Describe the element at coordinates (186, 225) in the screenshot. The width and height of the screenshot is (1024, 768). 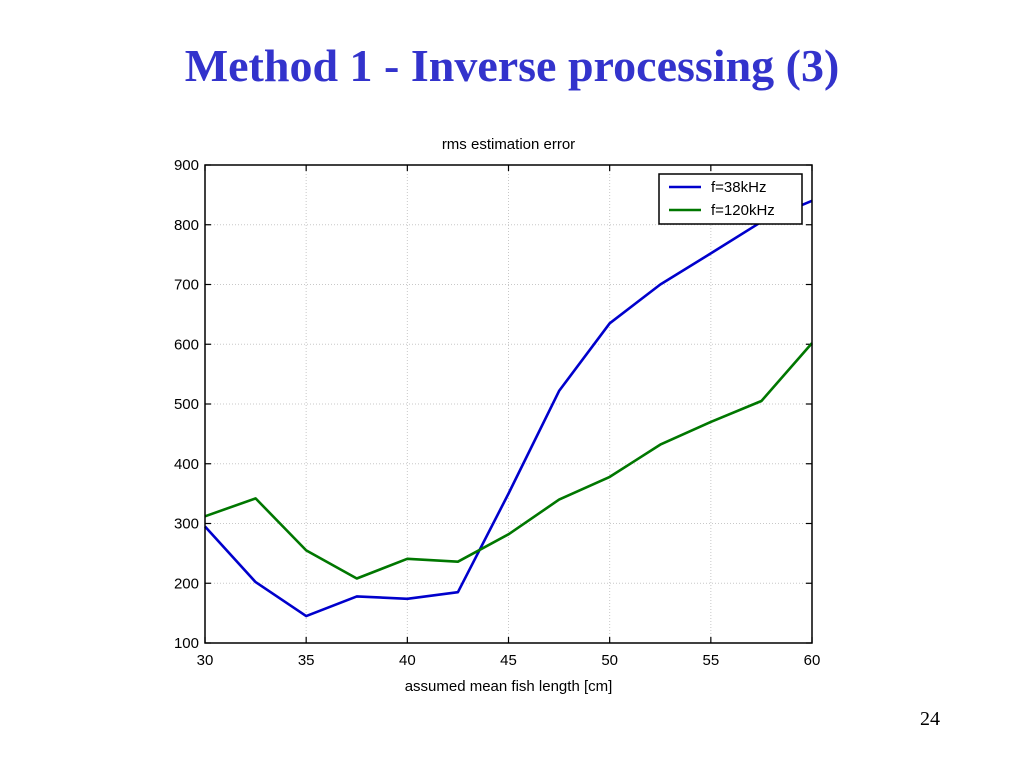
I see `y-tick-label: 800` at that location.